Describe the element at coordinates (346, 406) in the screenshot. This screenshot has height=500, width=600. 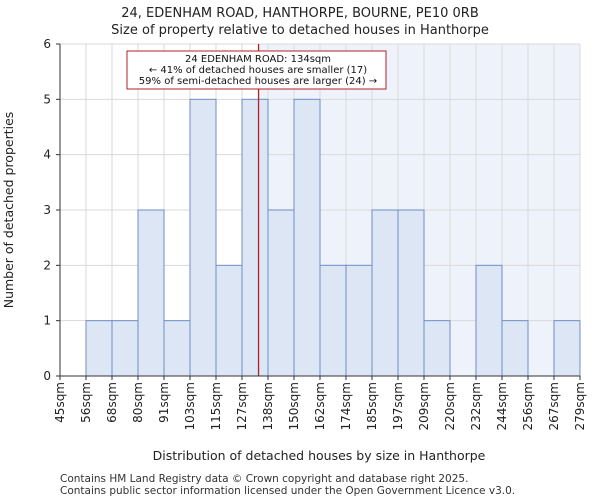
I see `x-tick-label: 174sqm` at that location.